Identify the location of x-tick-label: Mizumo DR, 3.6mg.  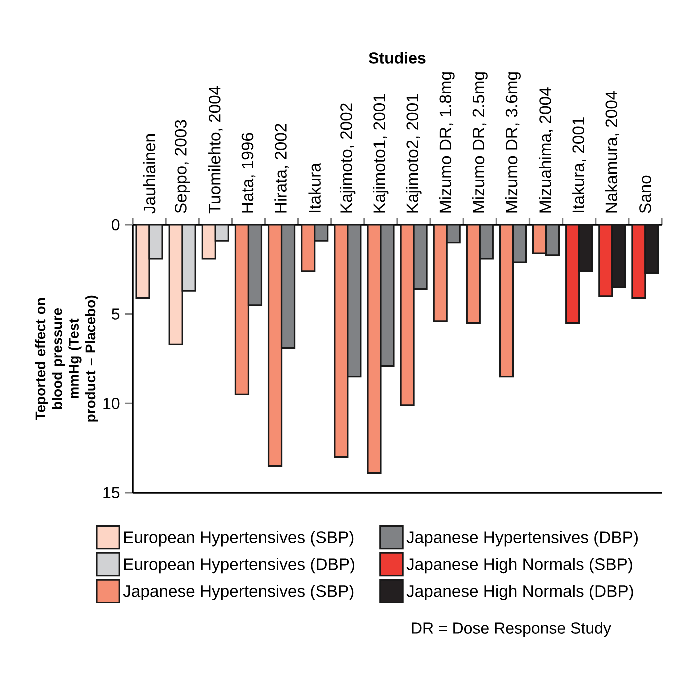
(513, 142).